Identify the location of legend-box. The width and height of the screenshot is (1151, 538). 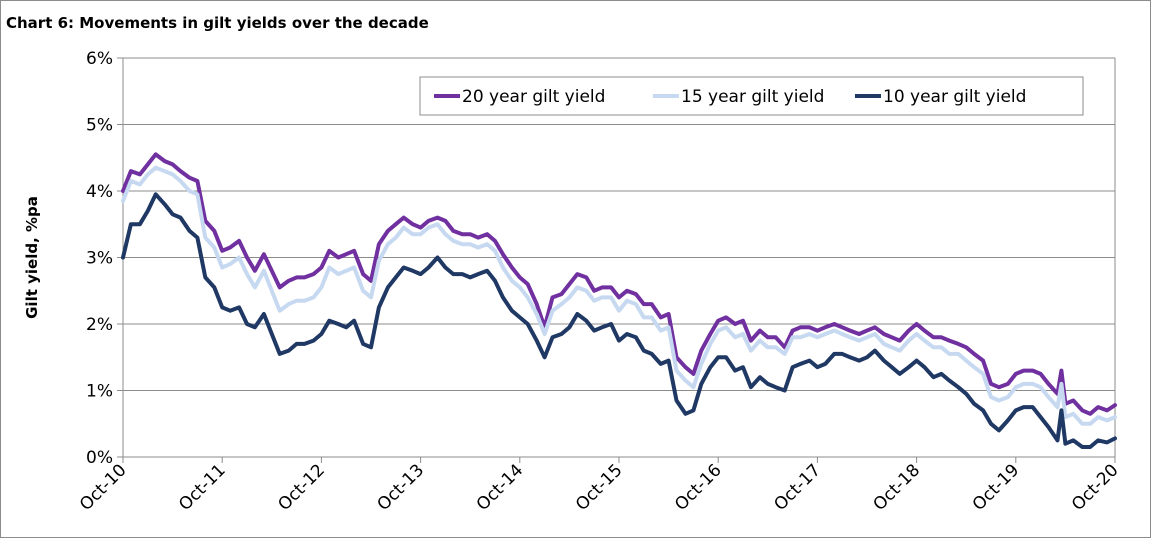
(751, 96).